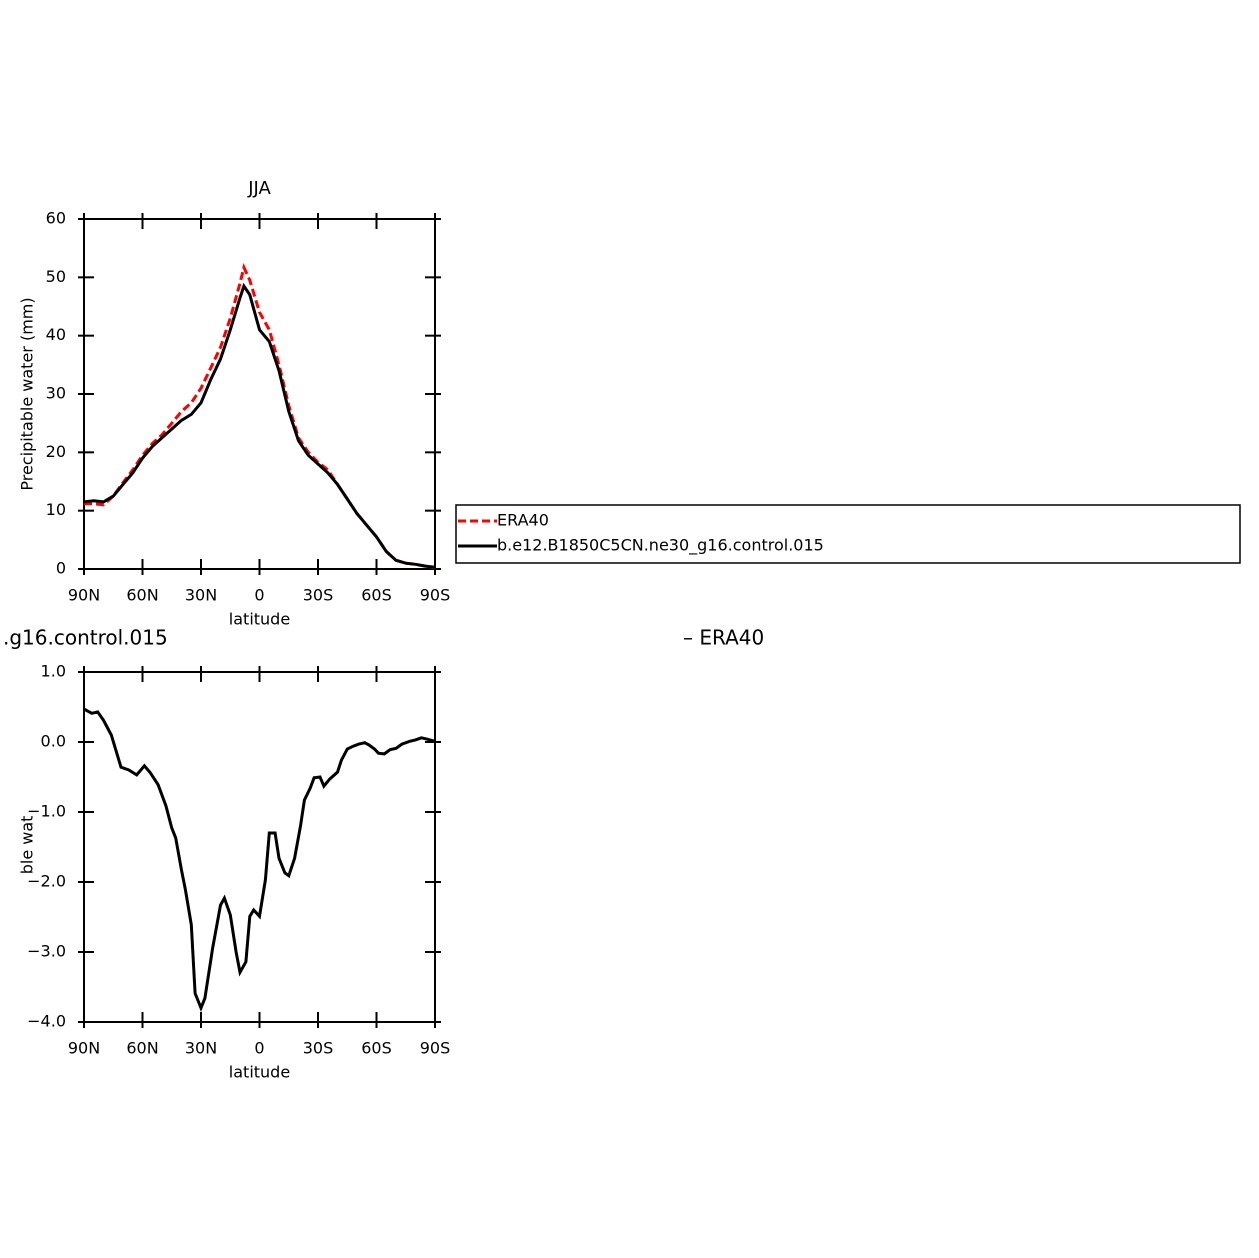 The image size is (1259, 1258). What do you see at coordinates (46, 881) in the screenshot?
I see `y-tick-label: −2.0` at bounding box center [46, 881].